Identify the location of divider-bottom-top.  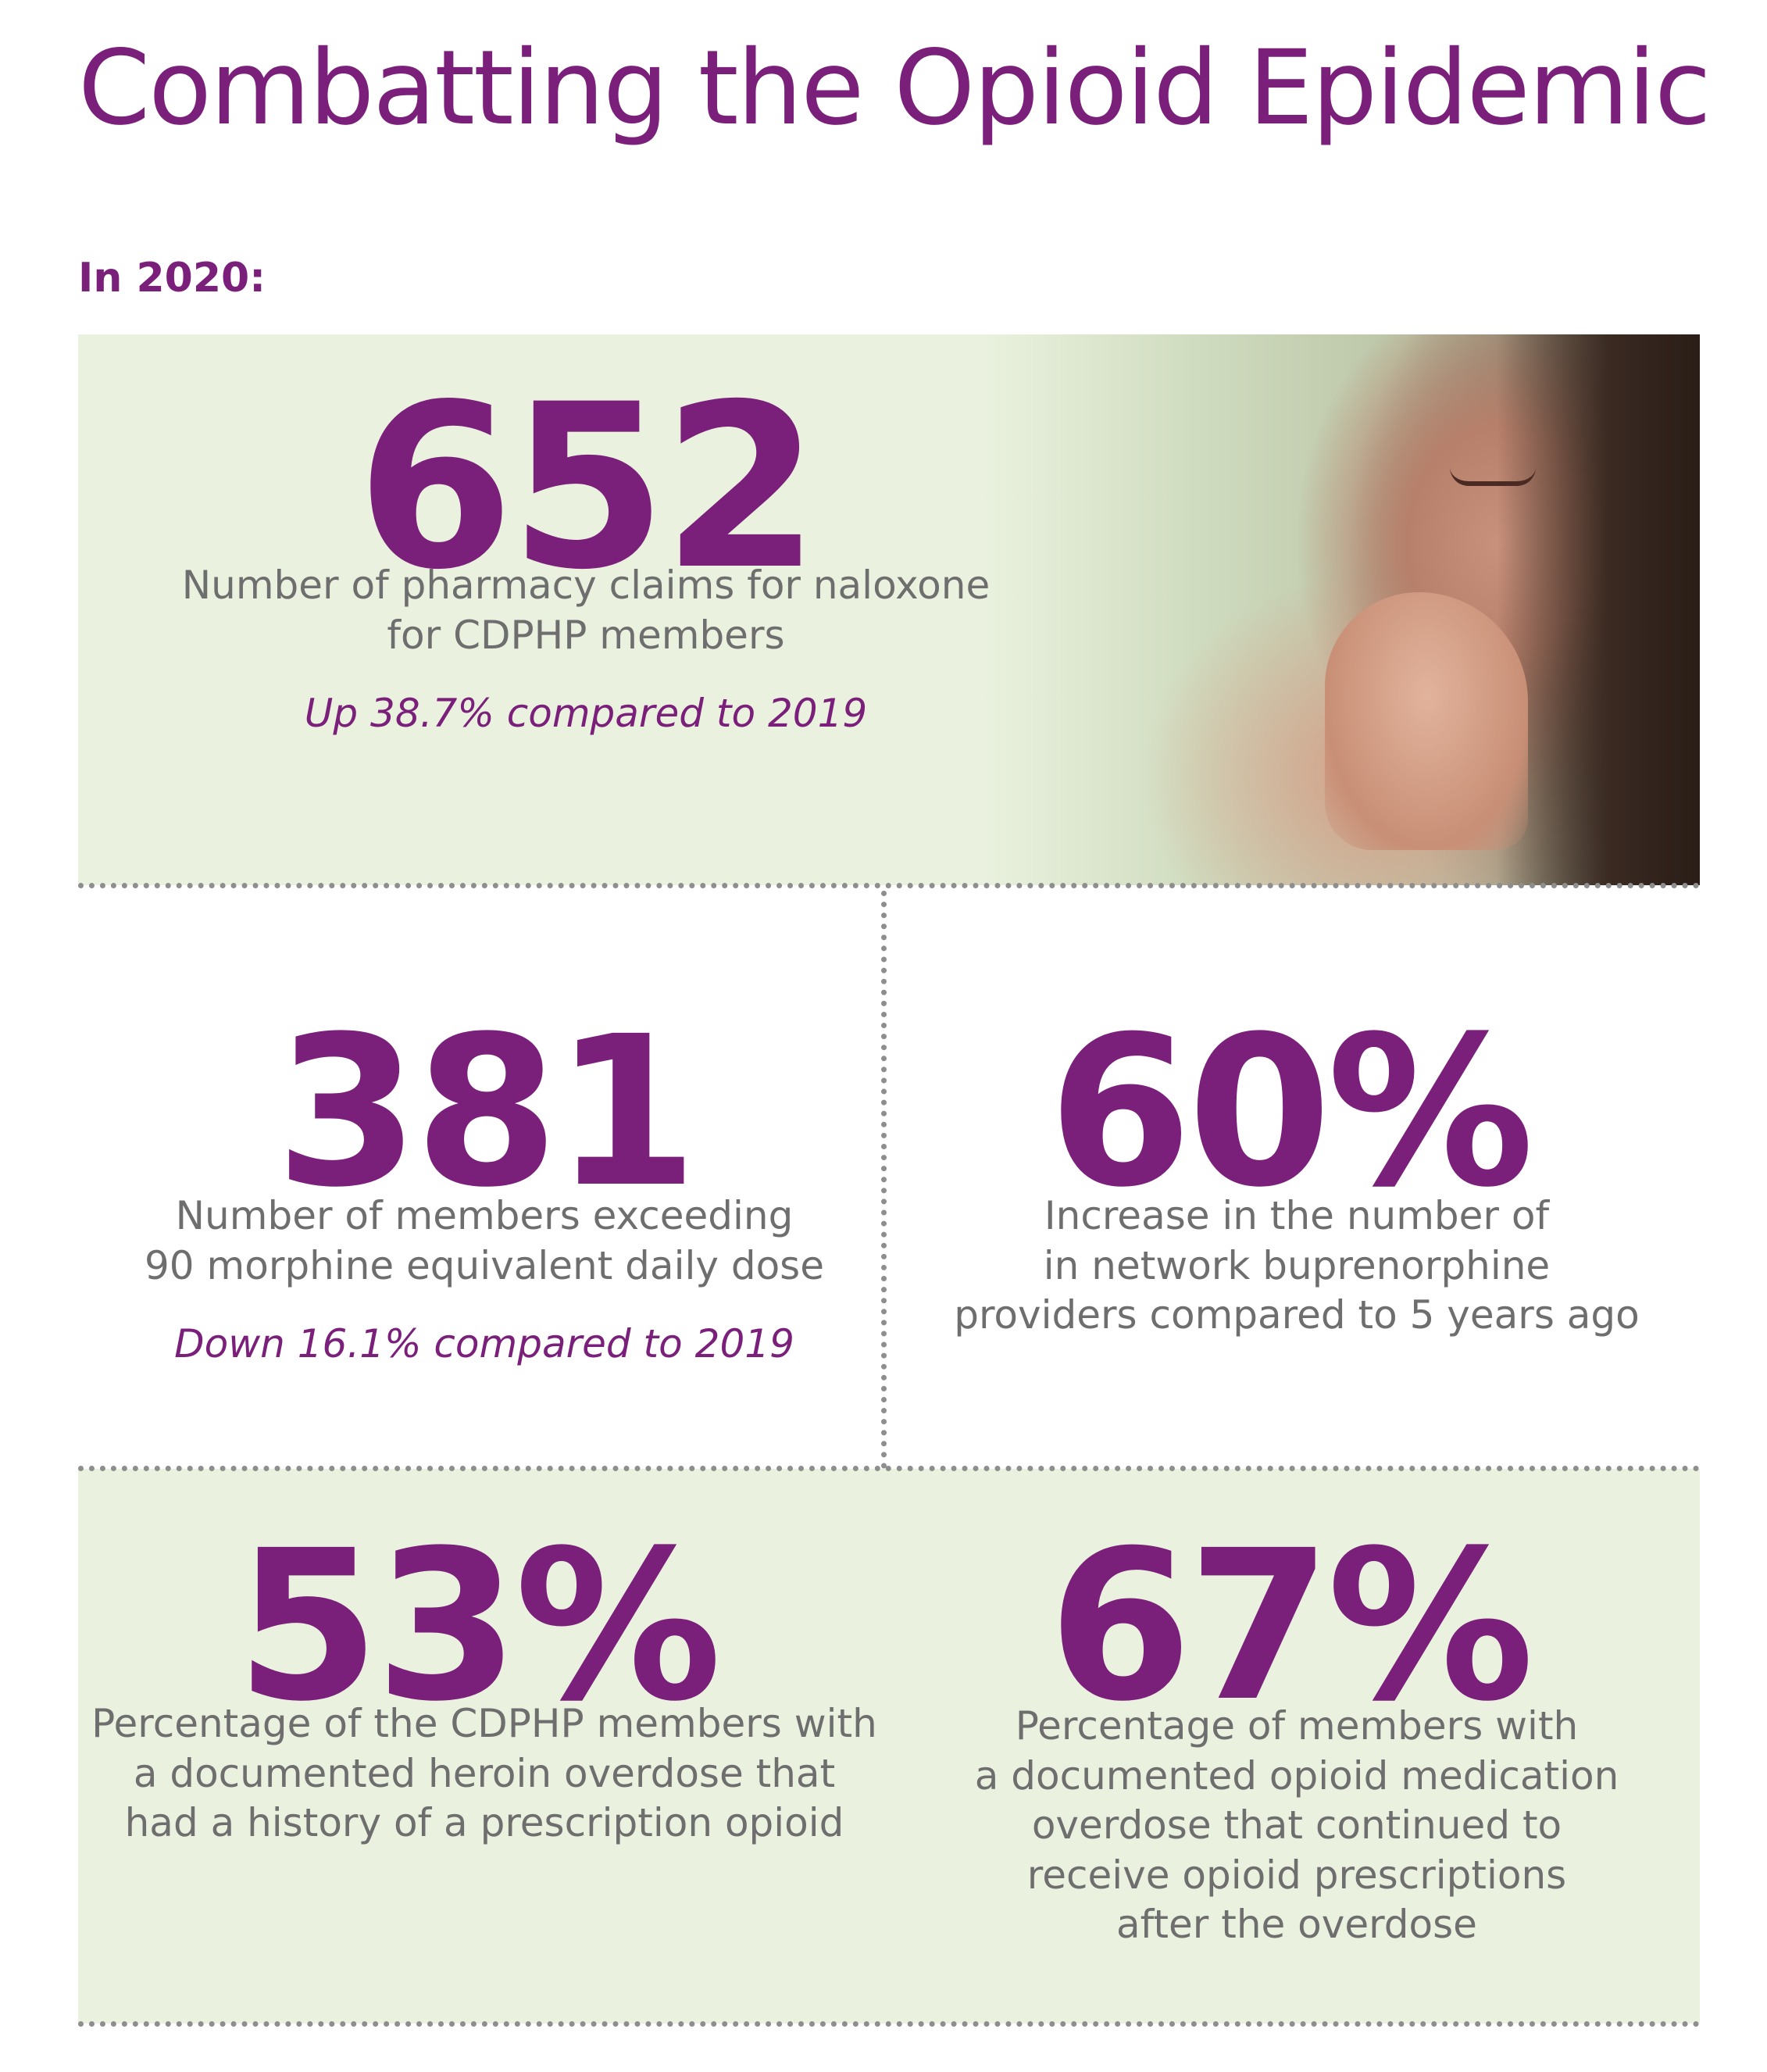
(889, 1468).